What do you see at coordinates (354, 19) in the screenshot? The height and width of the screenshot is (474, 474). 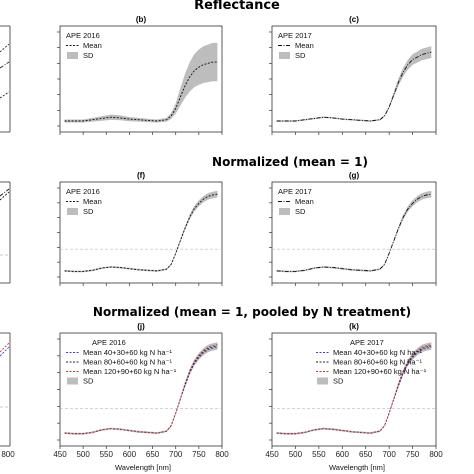 I see `panel-label: (c)` at bounding box center [354, 19].